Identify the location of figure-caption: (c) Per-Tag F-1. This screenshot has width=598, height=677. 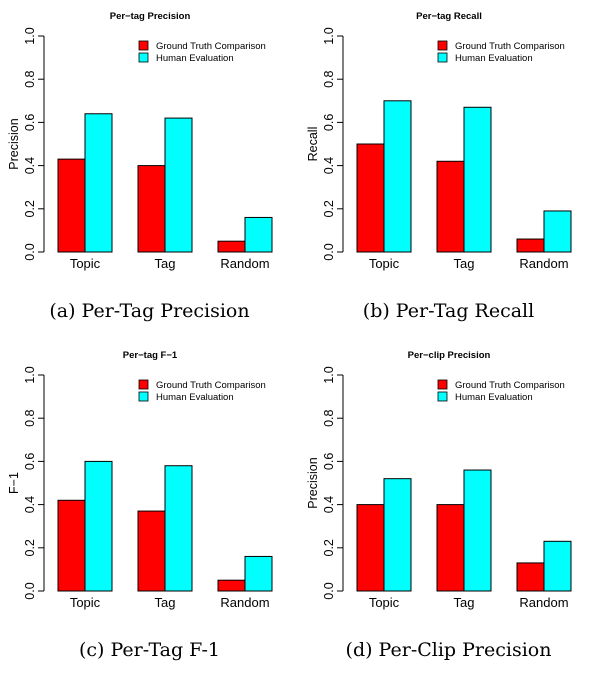
(149, 650).